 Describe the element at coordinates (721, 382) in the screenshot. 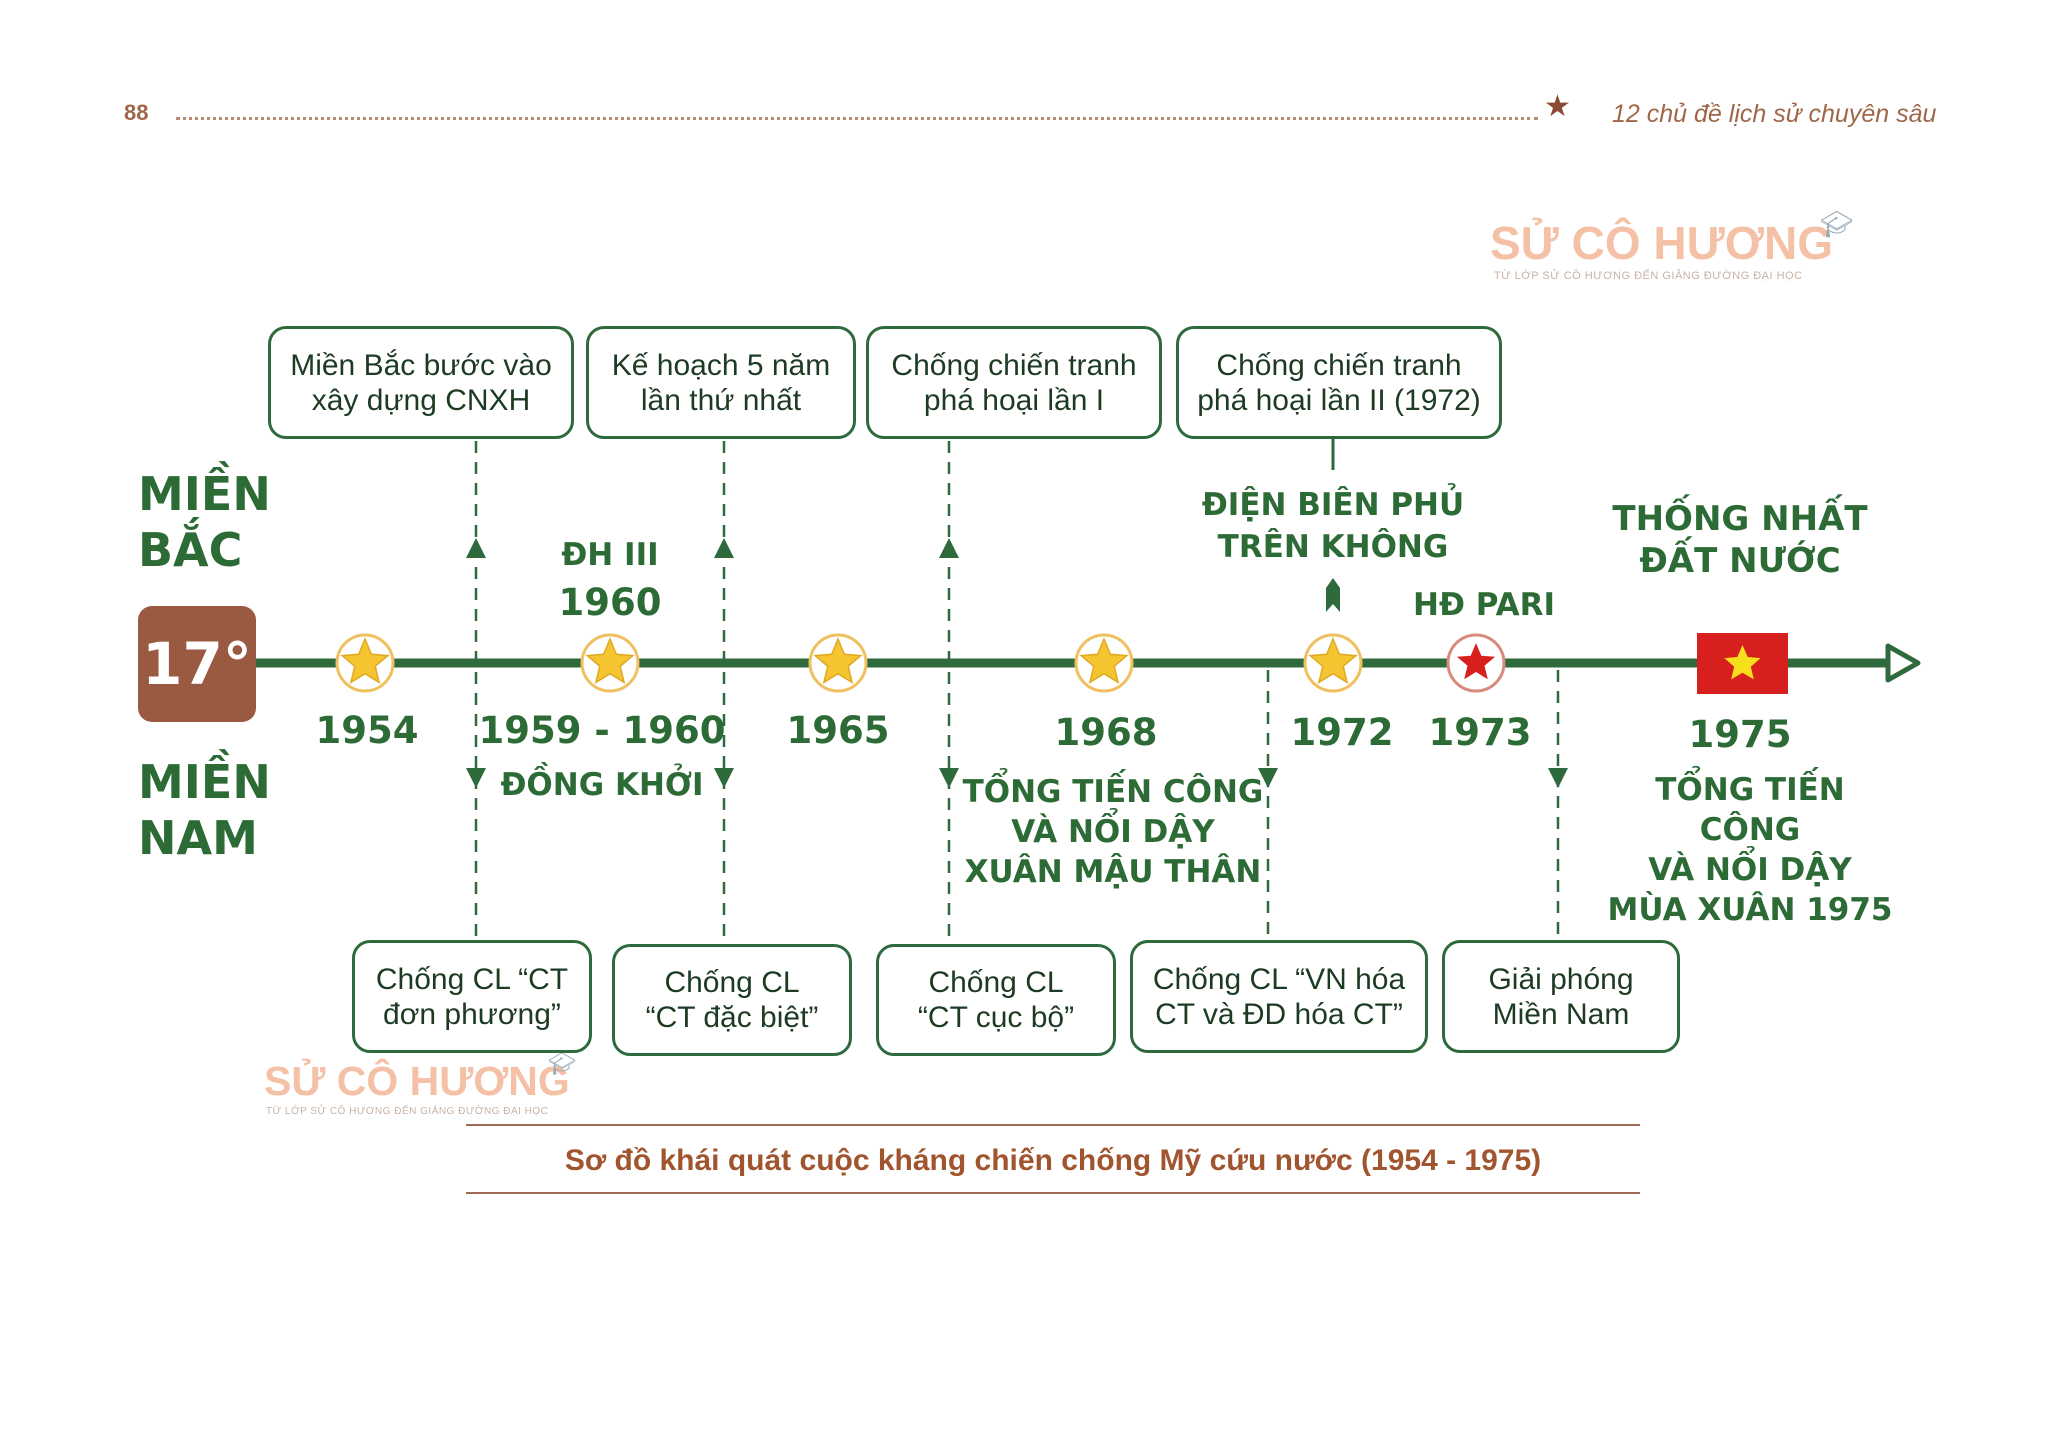

I see `north-box-1960: Kế hoạch 5 năm lần thứ nhất` at that location.